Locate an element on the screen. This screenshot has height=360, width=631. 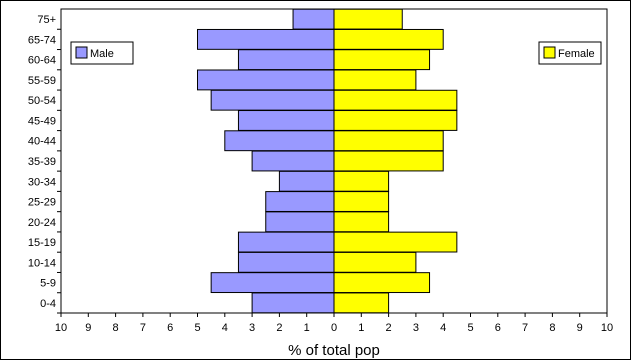
y-tick-label: 55-59 is located at coordinates (42, 81).